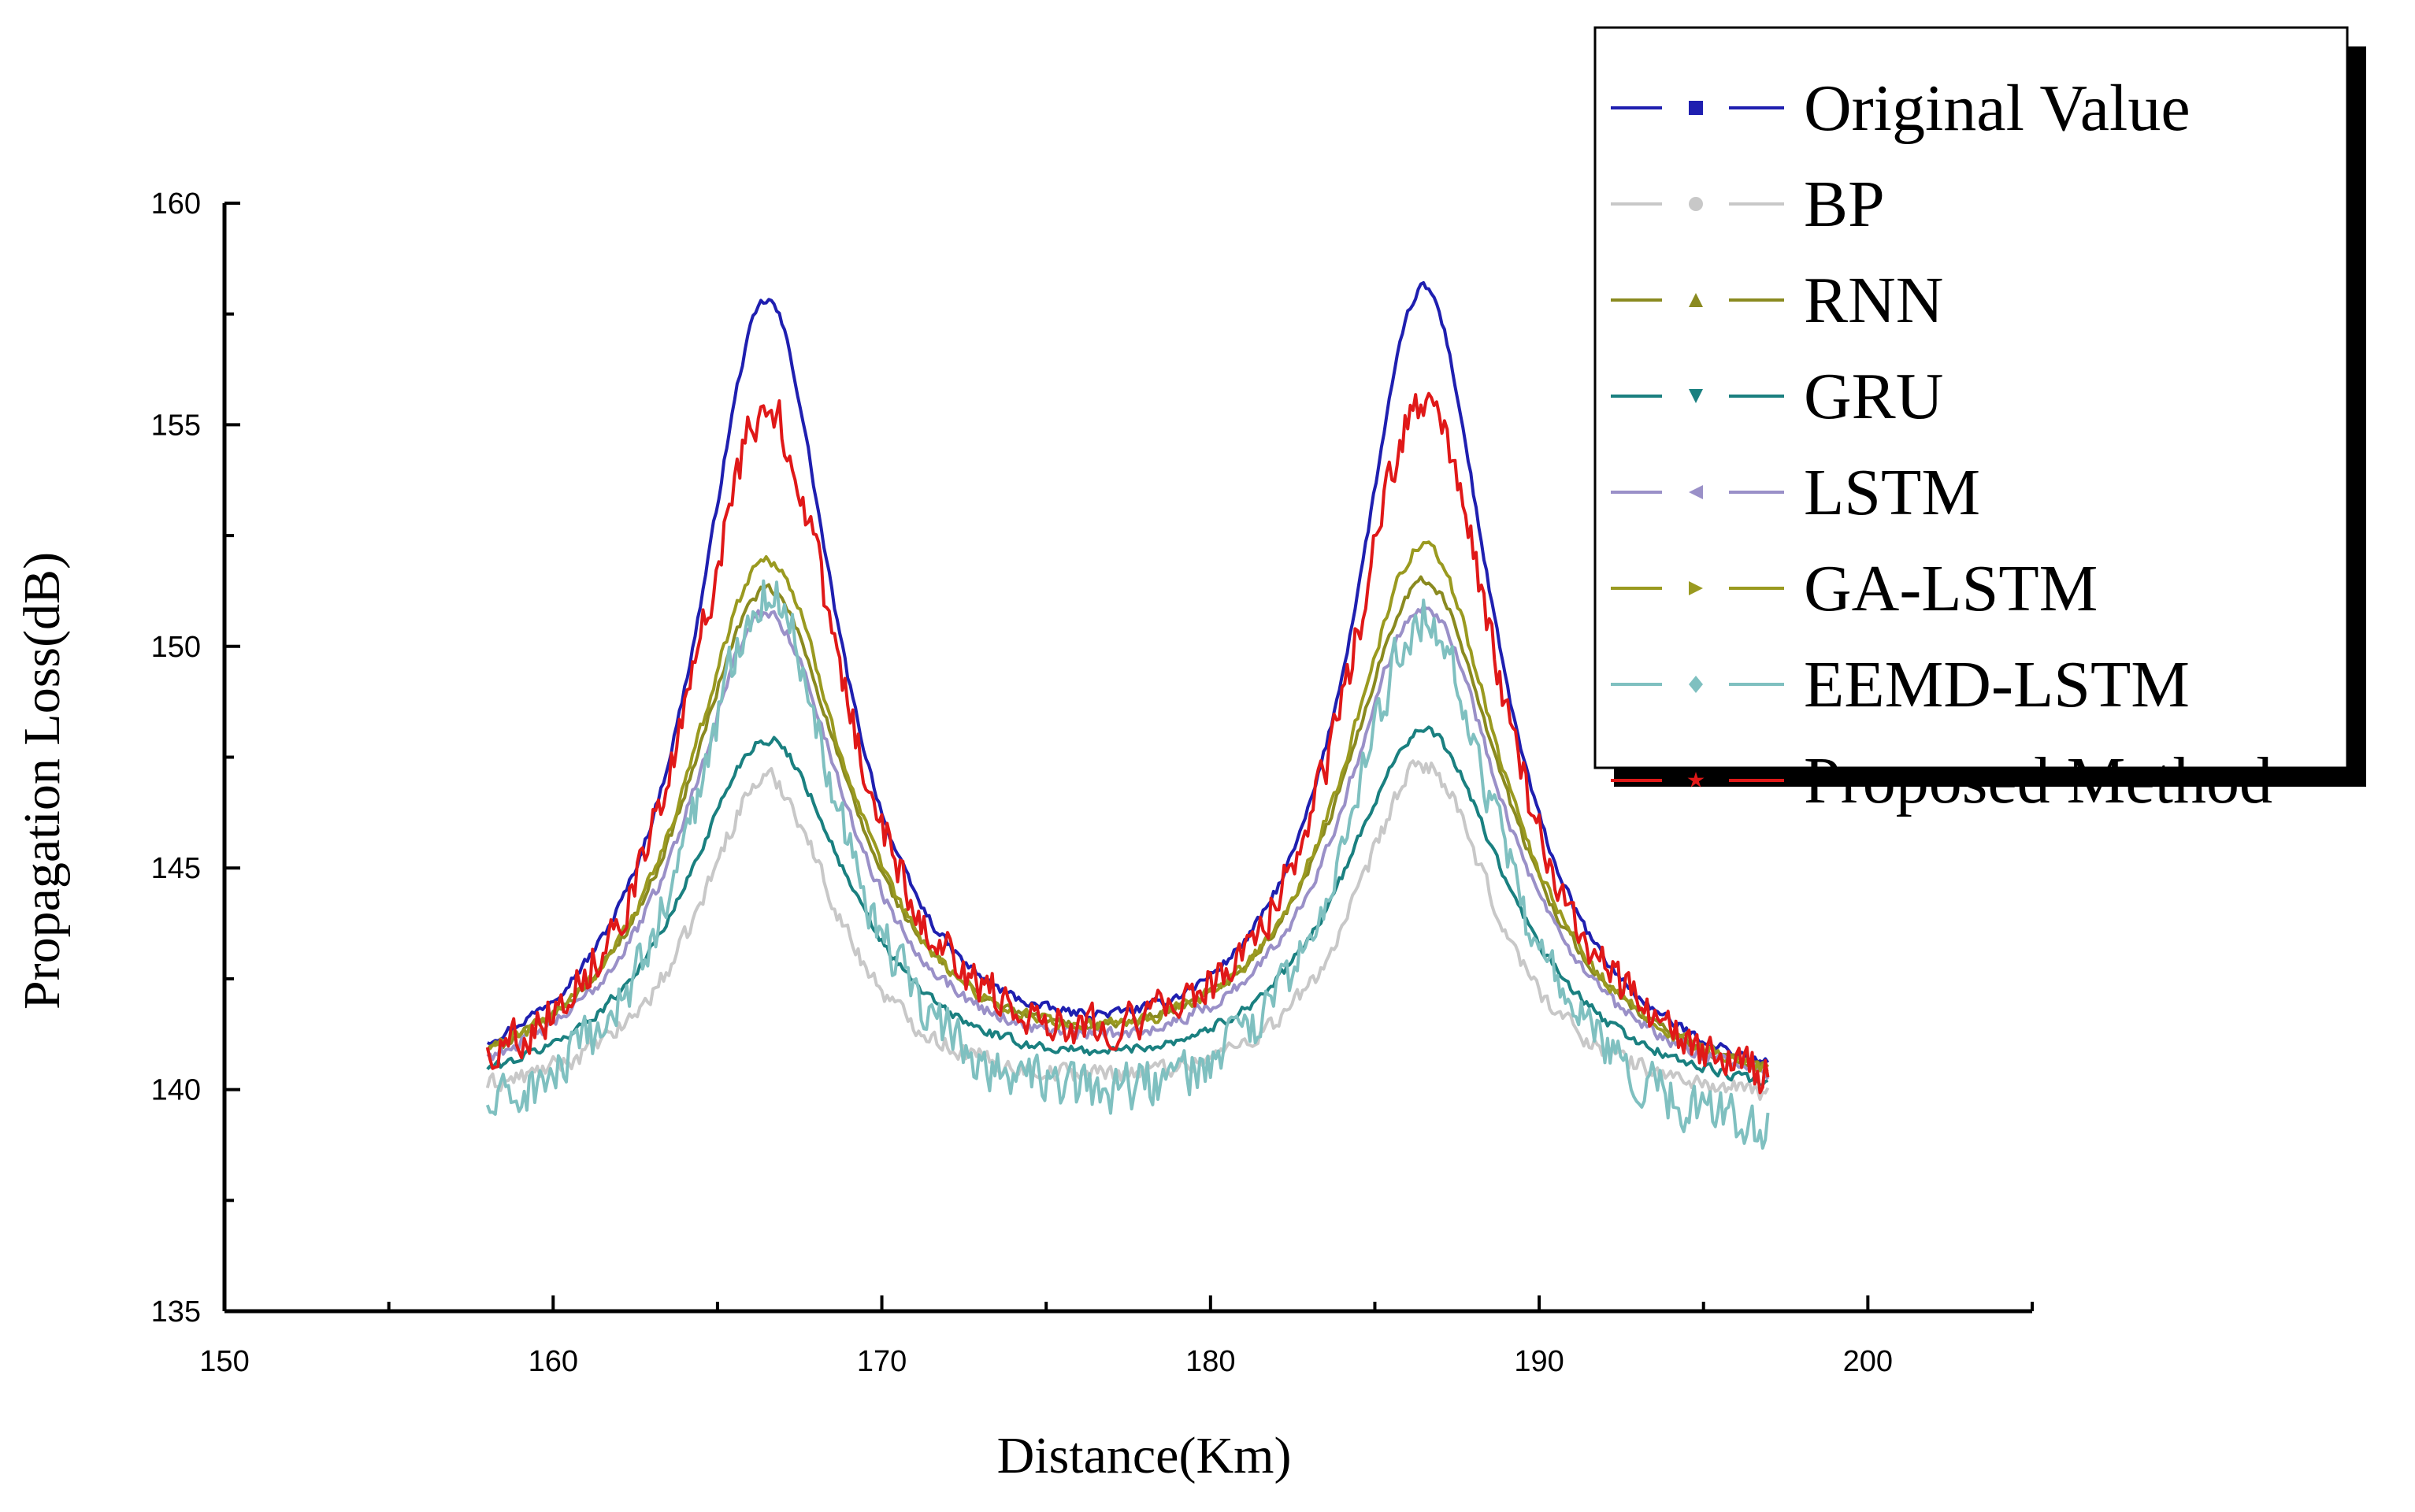  Describe the element at coordinates (176, 1090) in the screenshot. I see `y-tick-label: 140` at that location.